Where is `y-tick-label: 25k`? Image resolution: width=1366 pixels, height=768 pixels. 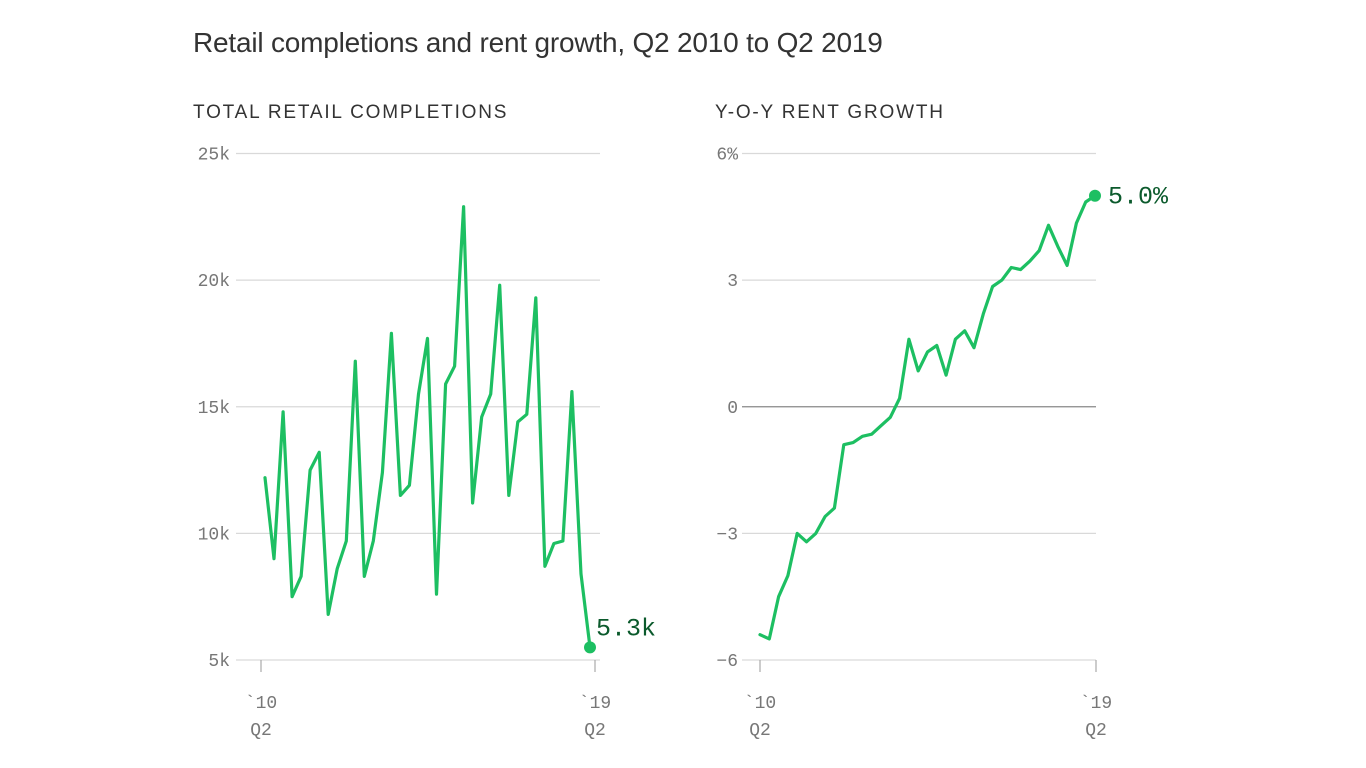
y-tick-label: 25k is located at coordinates (214, 156).